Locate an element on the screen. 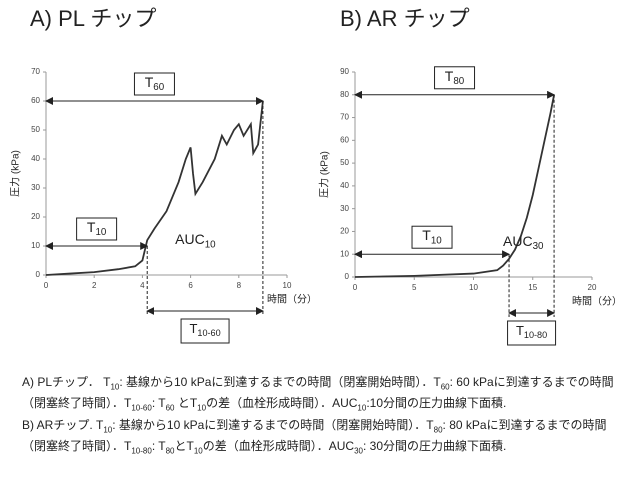 The width and height of the screenshot is (640, 480). x-tick-label: 15 is located at coordinates (532, 287).